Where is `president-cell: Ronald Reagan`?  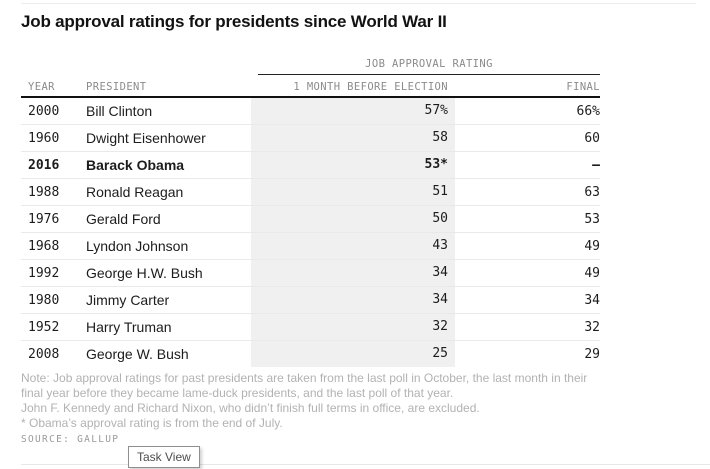 president-cell: Ronald Reagan is located at coordinates (135, 192).